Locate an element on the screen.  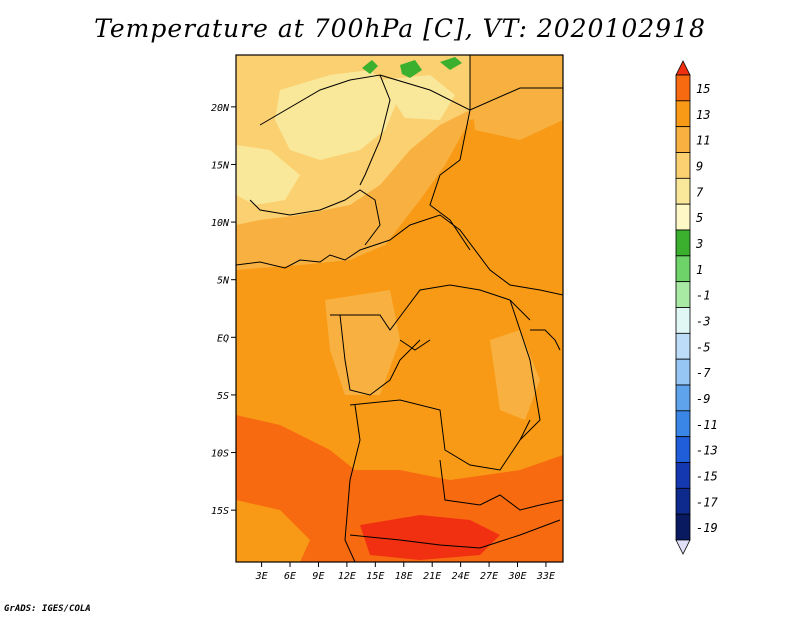
lat-tick-label: 5N is located at coordinates (223, 281).